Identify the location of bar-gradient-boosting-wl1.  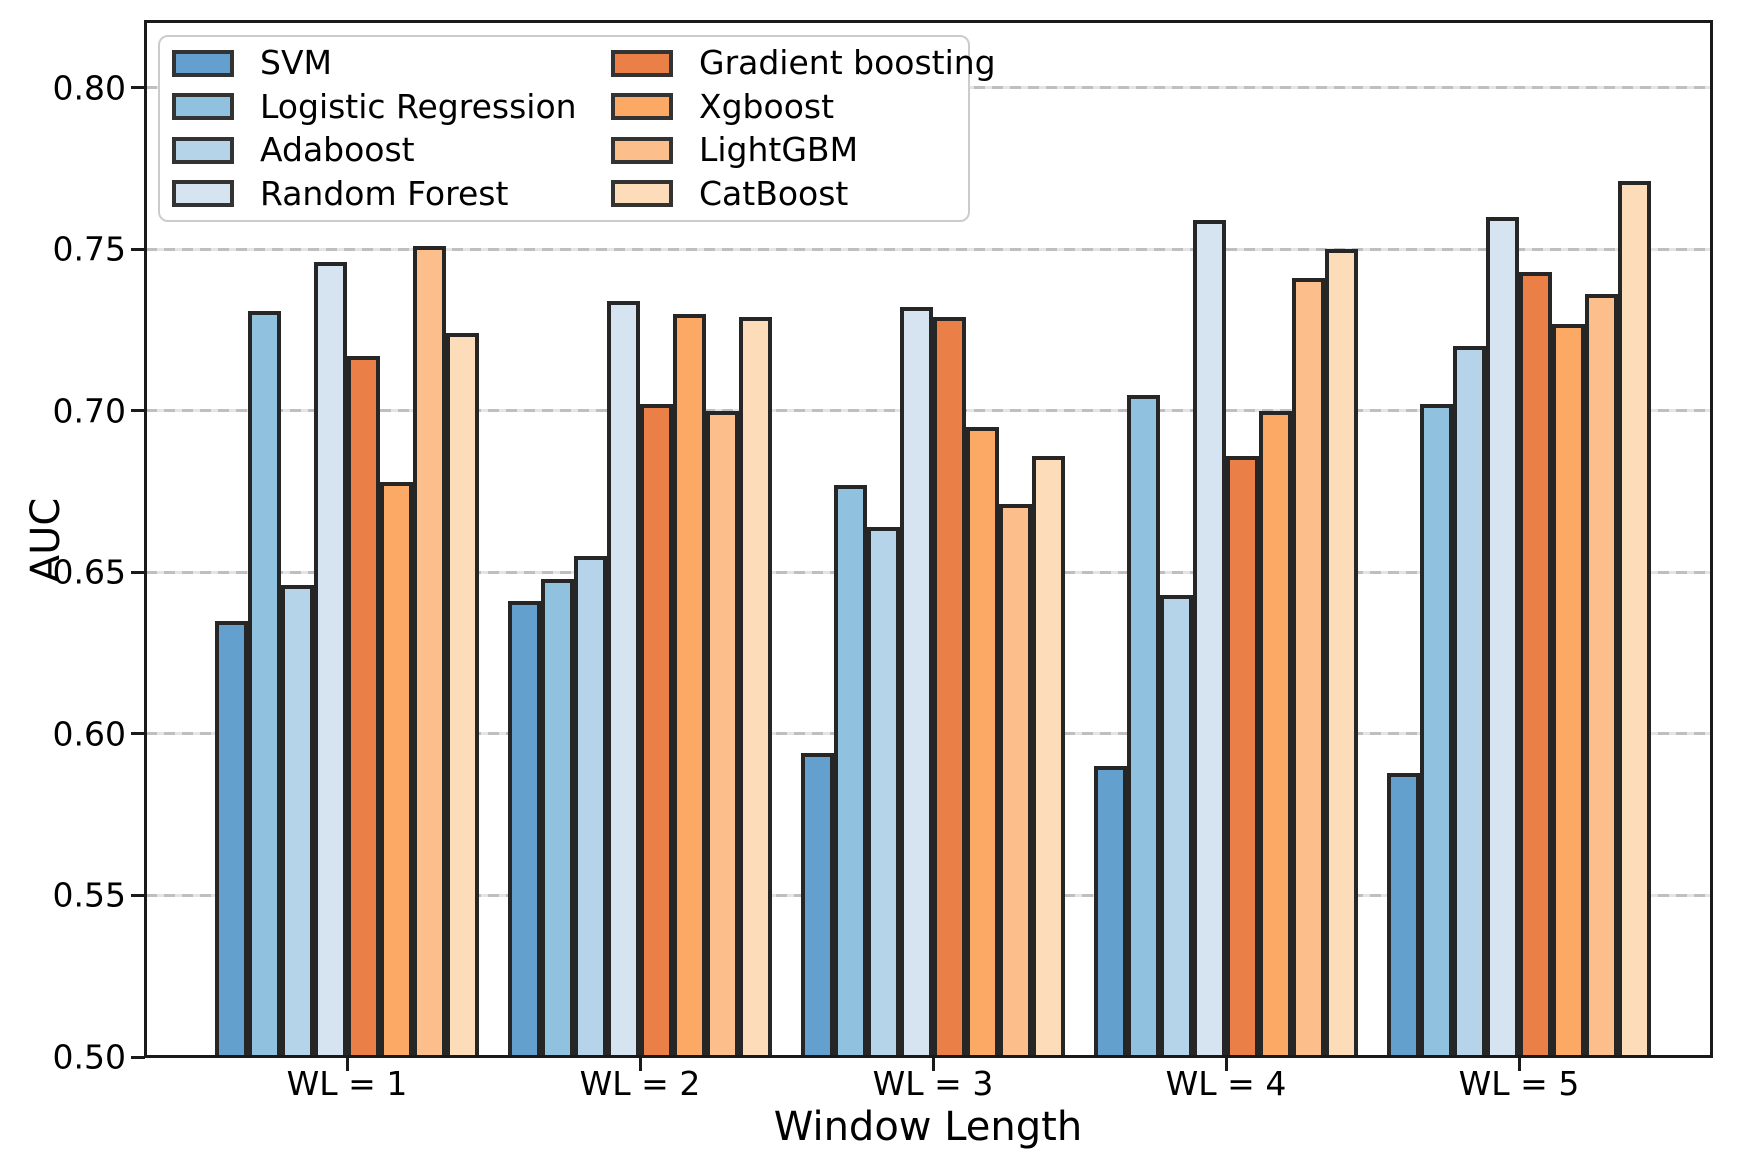
(363, 706).